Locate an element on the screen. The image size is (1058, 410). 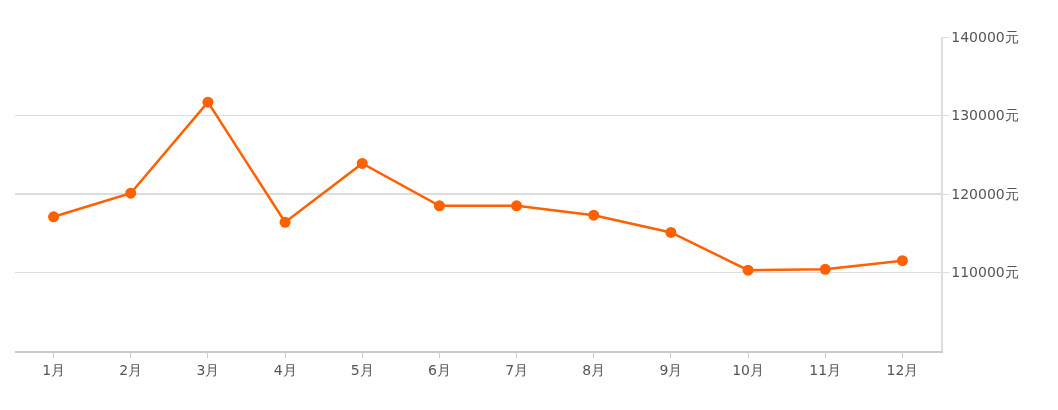
x-tick-label: 7月 is located at coordinates (517, 369).